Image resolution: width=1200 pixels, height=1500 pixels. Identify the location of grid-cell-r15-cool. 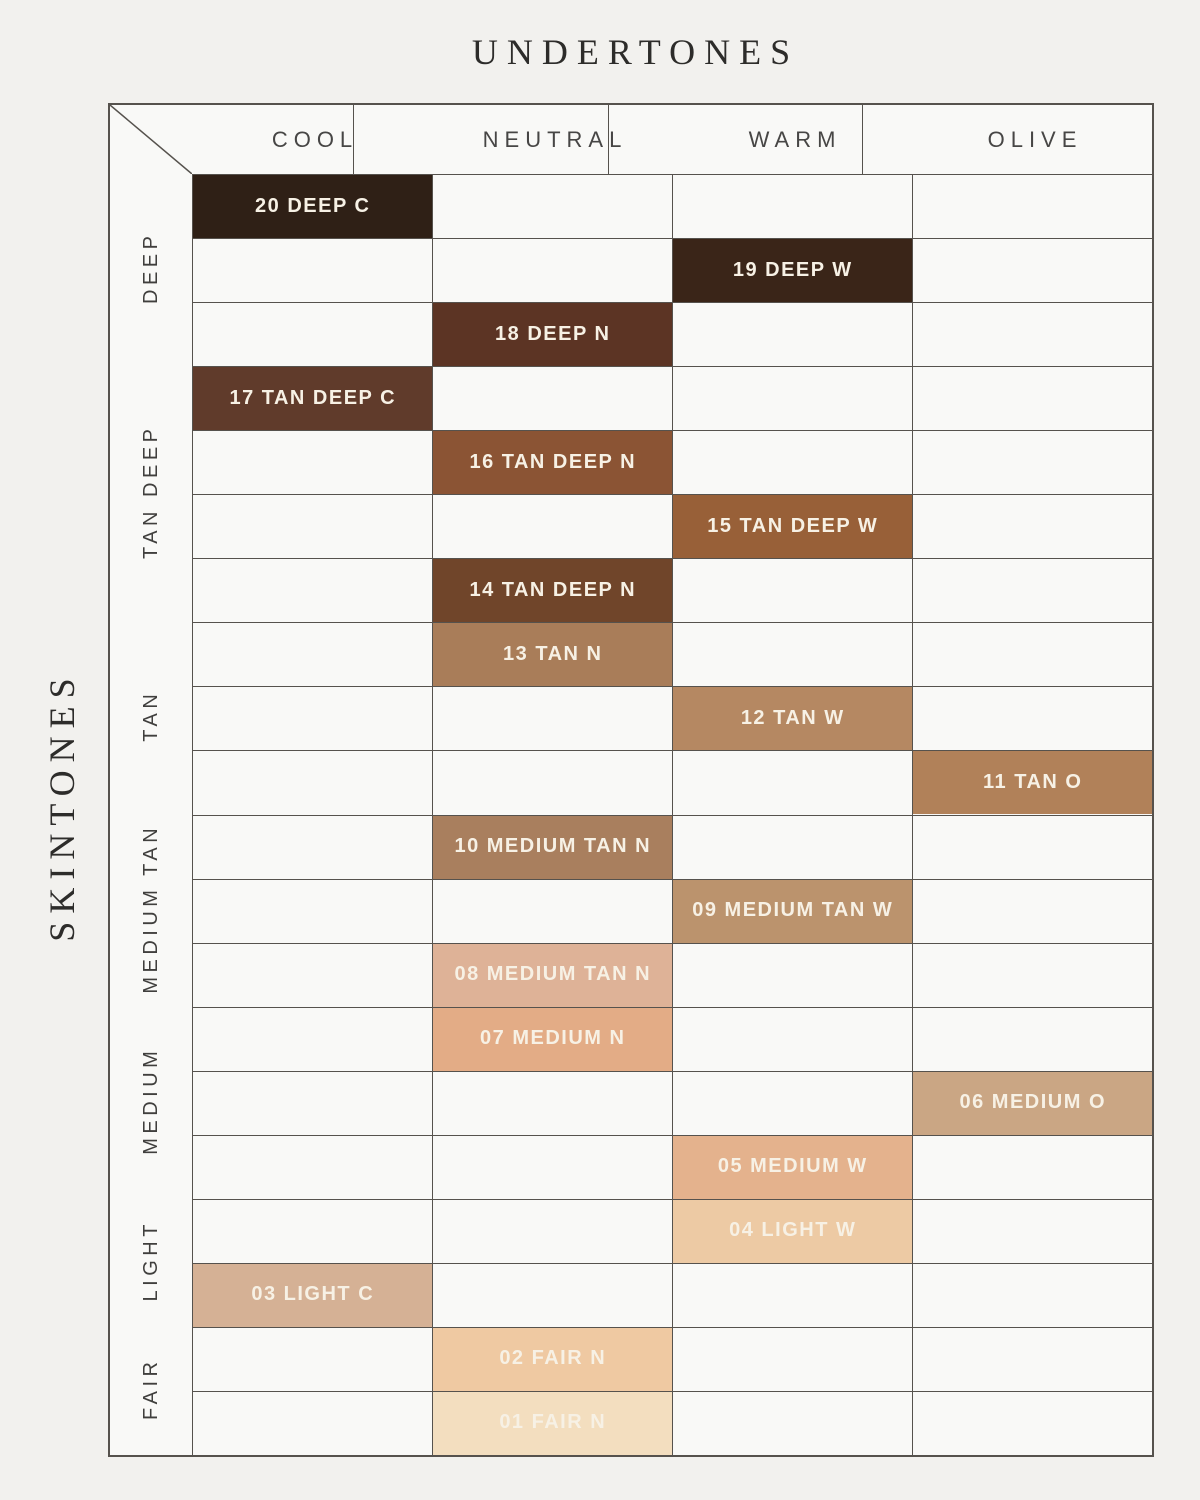
(312, 1103).